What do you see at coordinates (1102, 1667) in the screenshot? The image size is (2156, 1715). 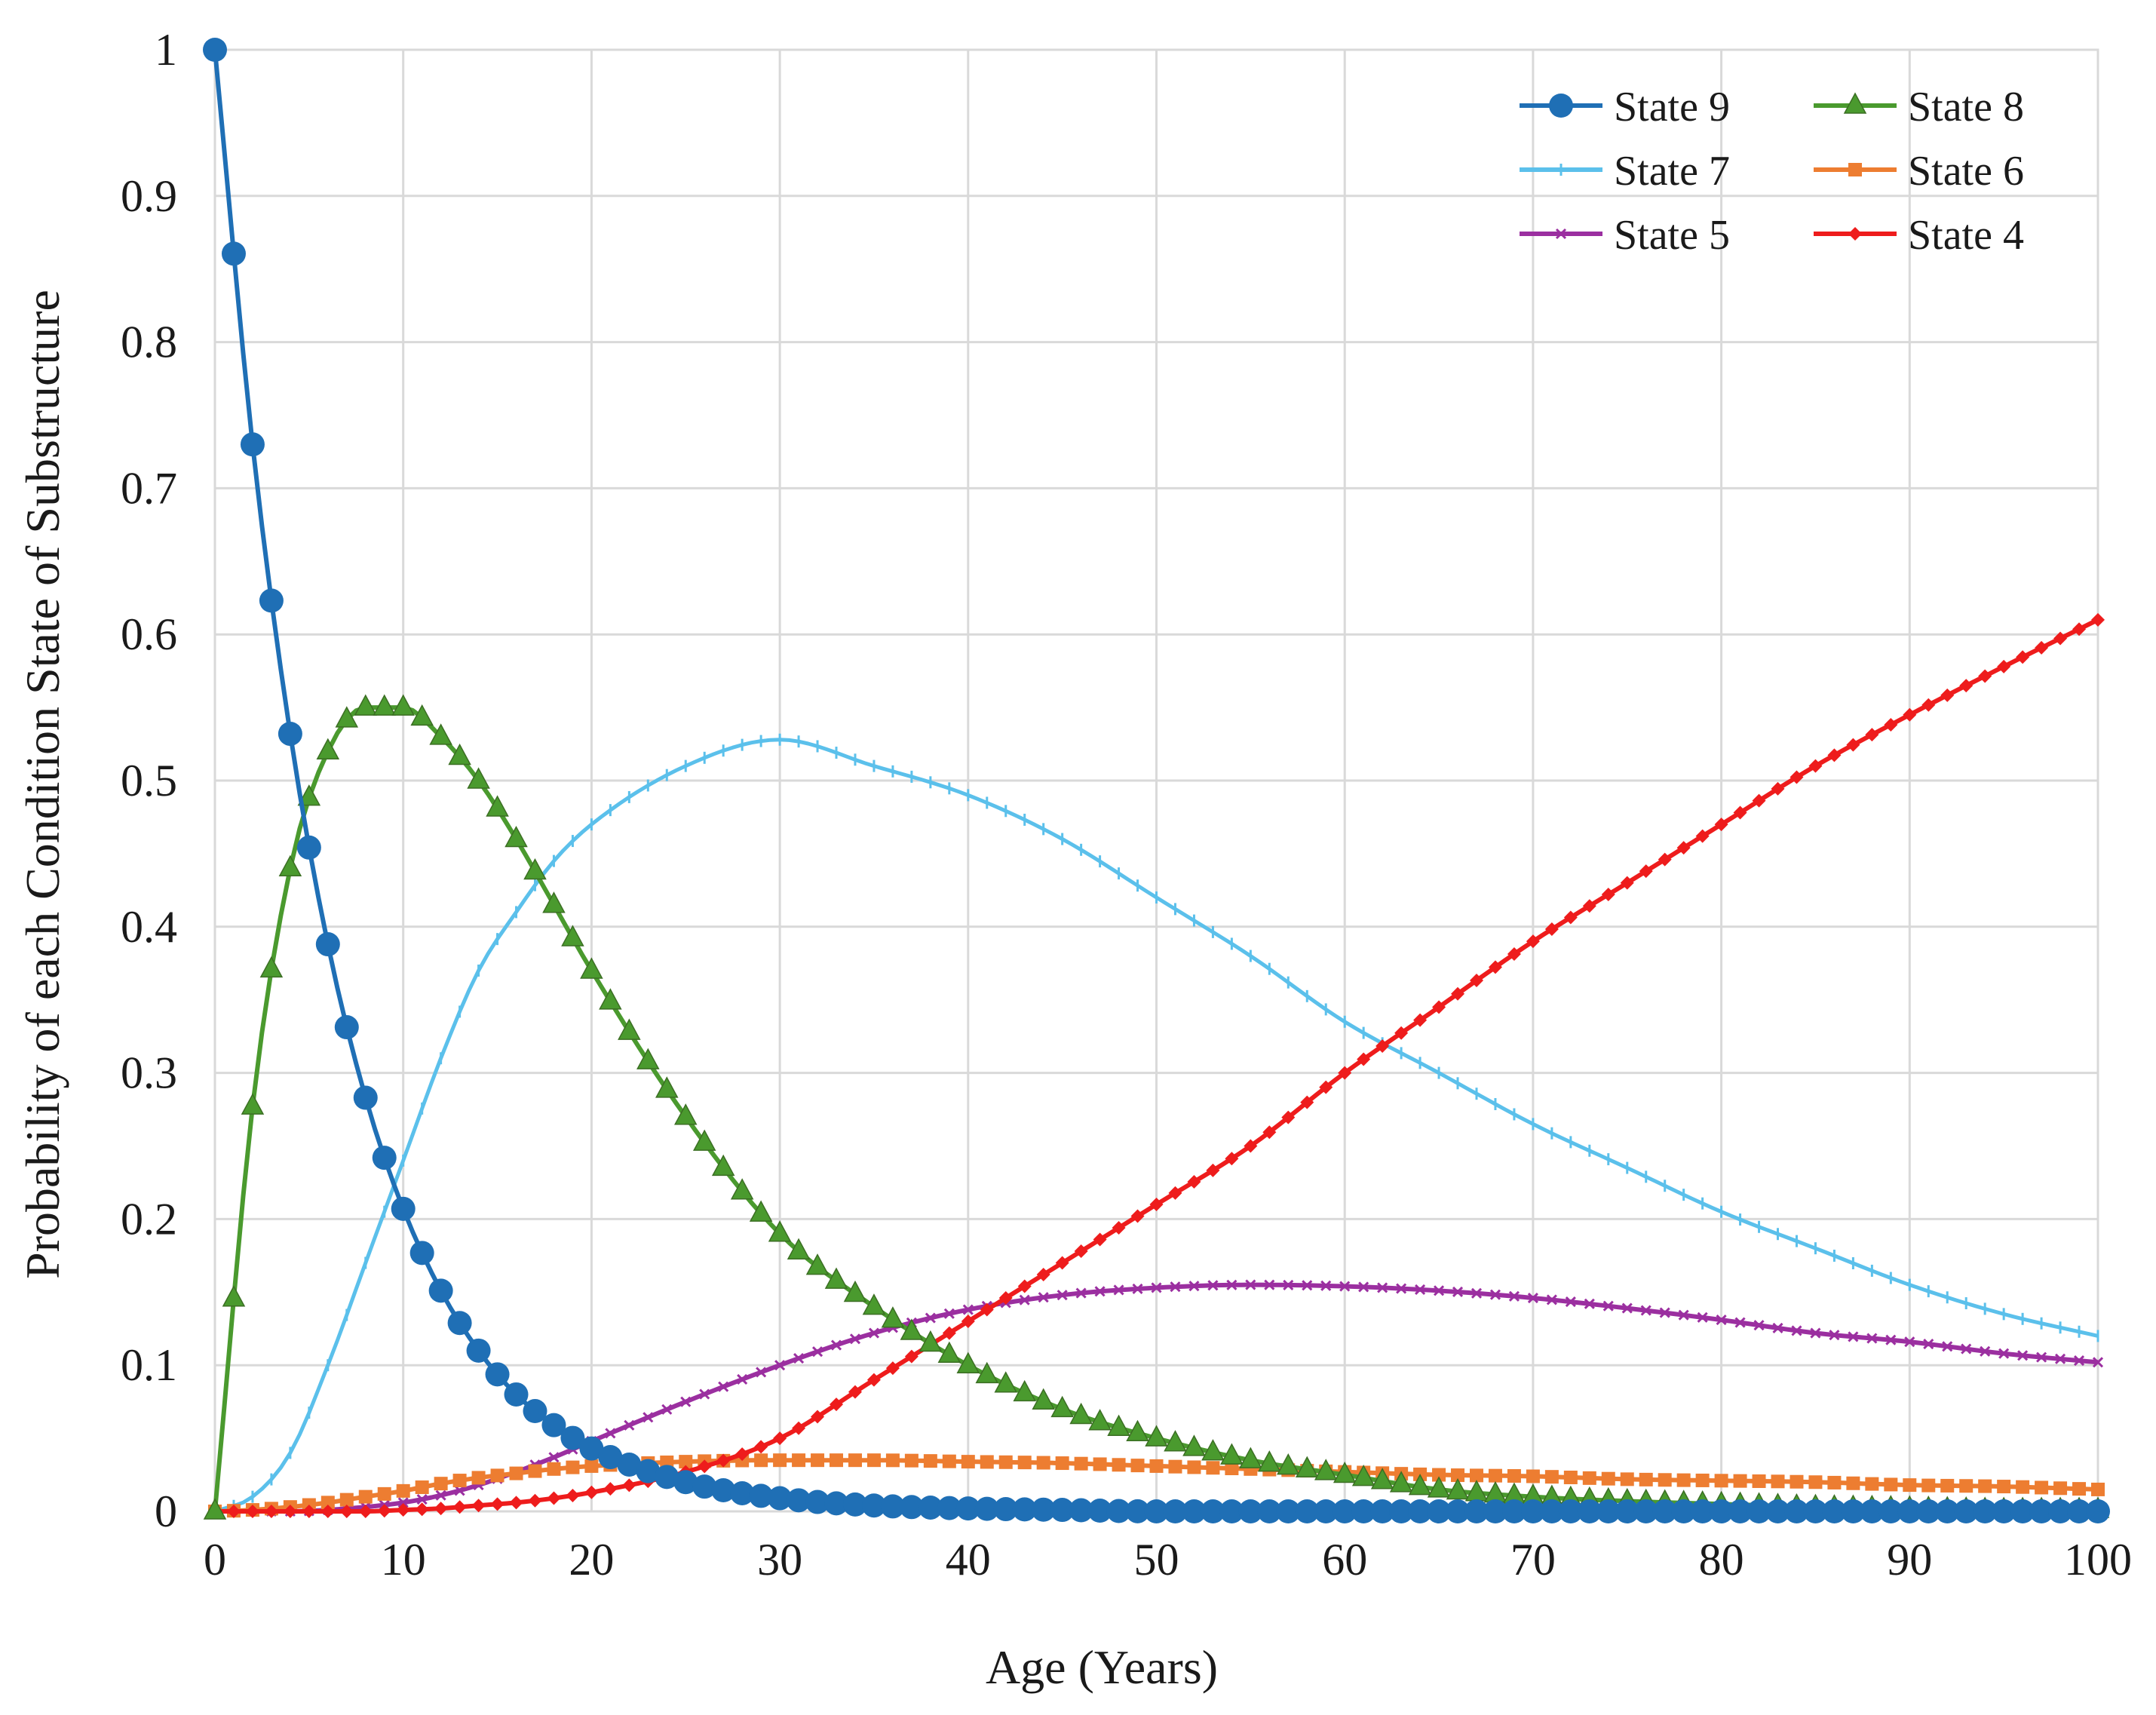 I see `x-axis-title: Age (Years)` at bounding box center [1102, 1667].